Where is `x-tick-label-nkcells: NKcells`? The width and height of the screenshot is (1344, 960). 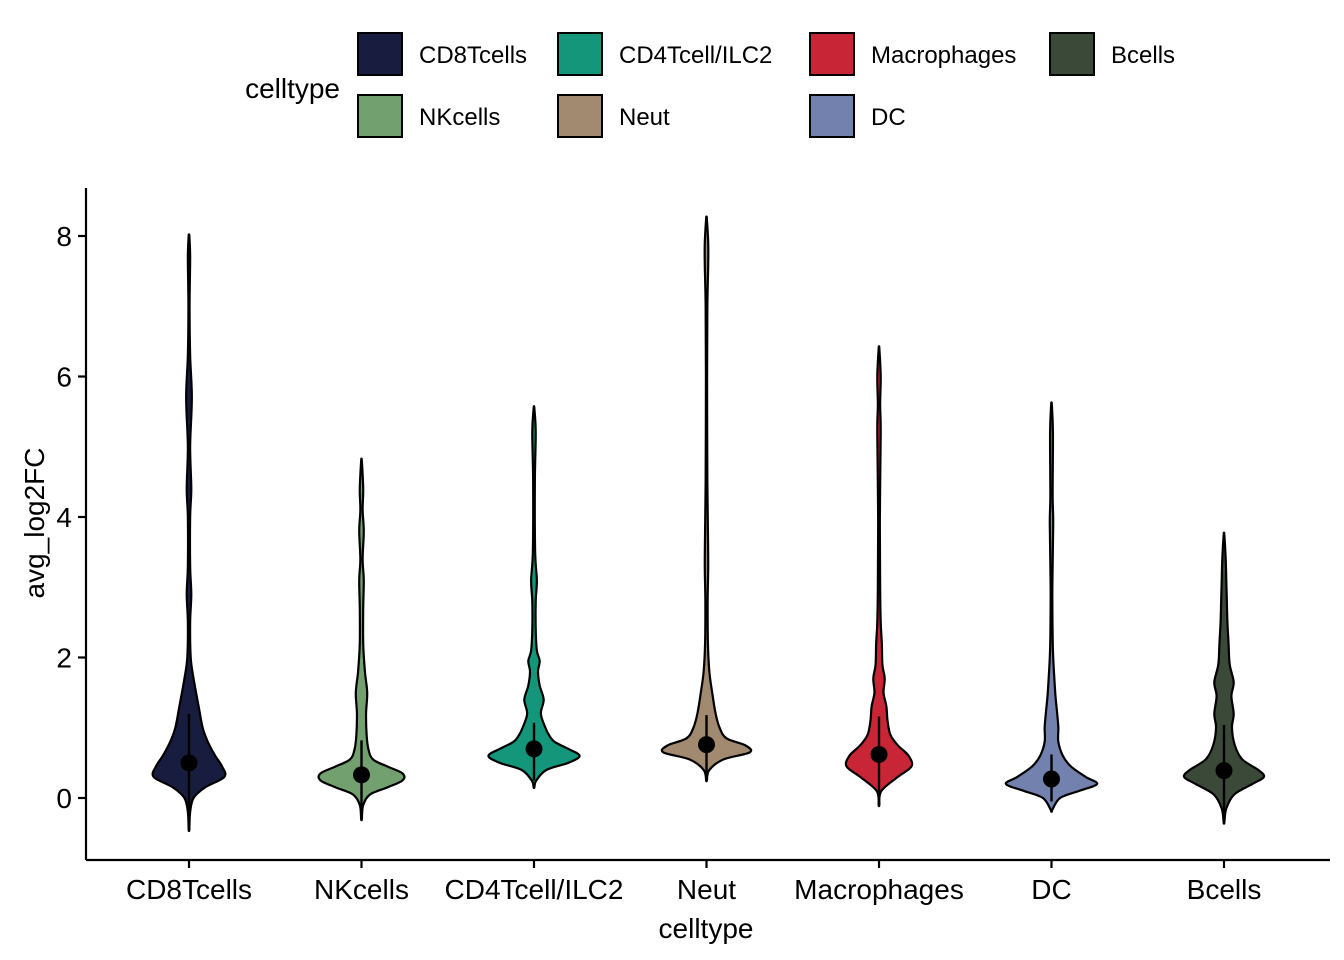 x-tick-label-nkcells: NKcells is located at coordinates (361, 889).